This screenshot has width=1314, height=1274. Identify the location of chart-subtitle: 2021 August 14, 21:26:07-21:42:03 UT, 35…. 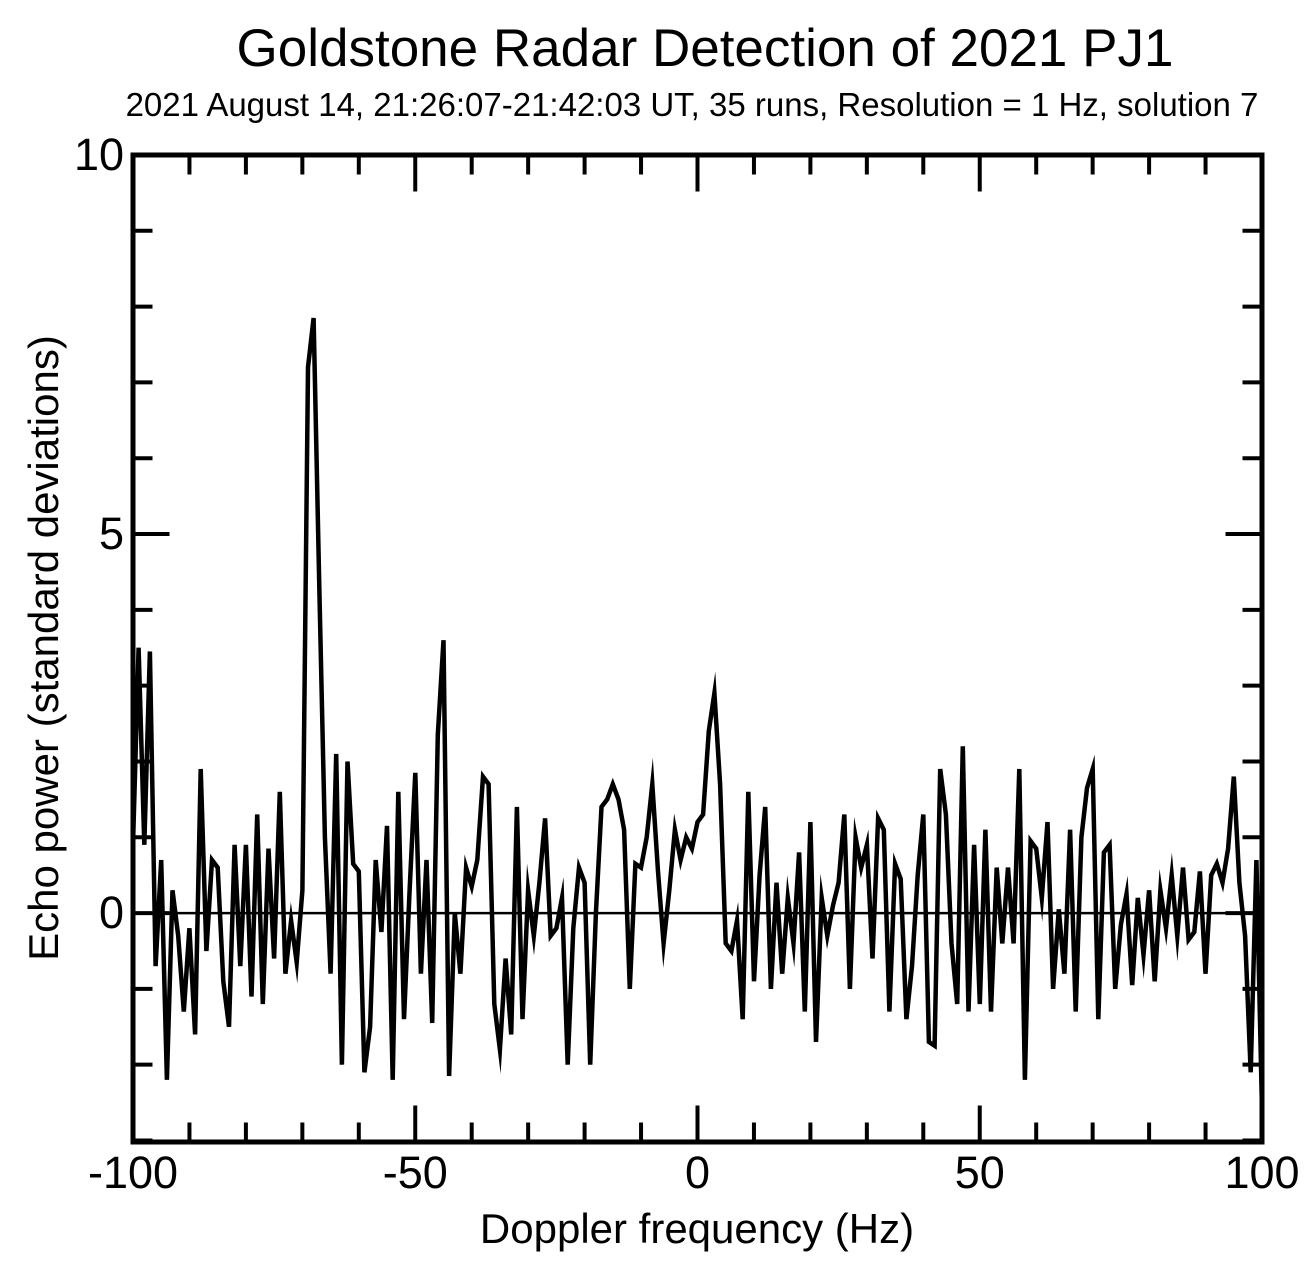
(692, 104).